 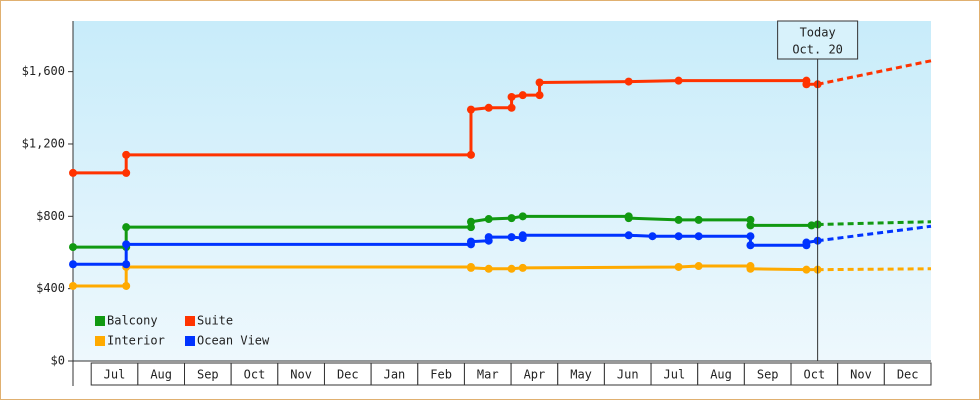 What do you see at coordinates (817, 50) in the screenshot?
I see `today-date: Oct. 20` at bounding box center [817, 50].